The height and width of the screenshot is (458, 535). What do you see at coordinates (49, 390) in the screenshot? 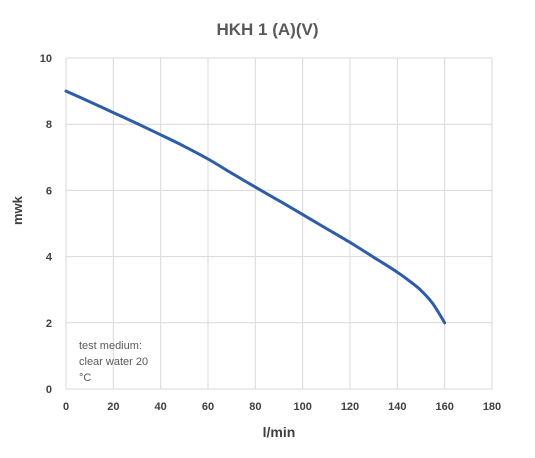
I see `y-tick-label: 0` at bounding box center [49, 390].